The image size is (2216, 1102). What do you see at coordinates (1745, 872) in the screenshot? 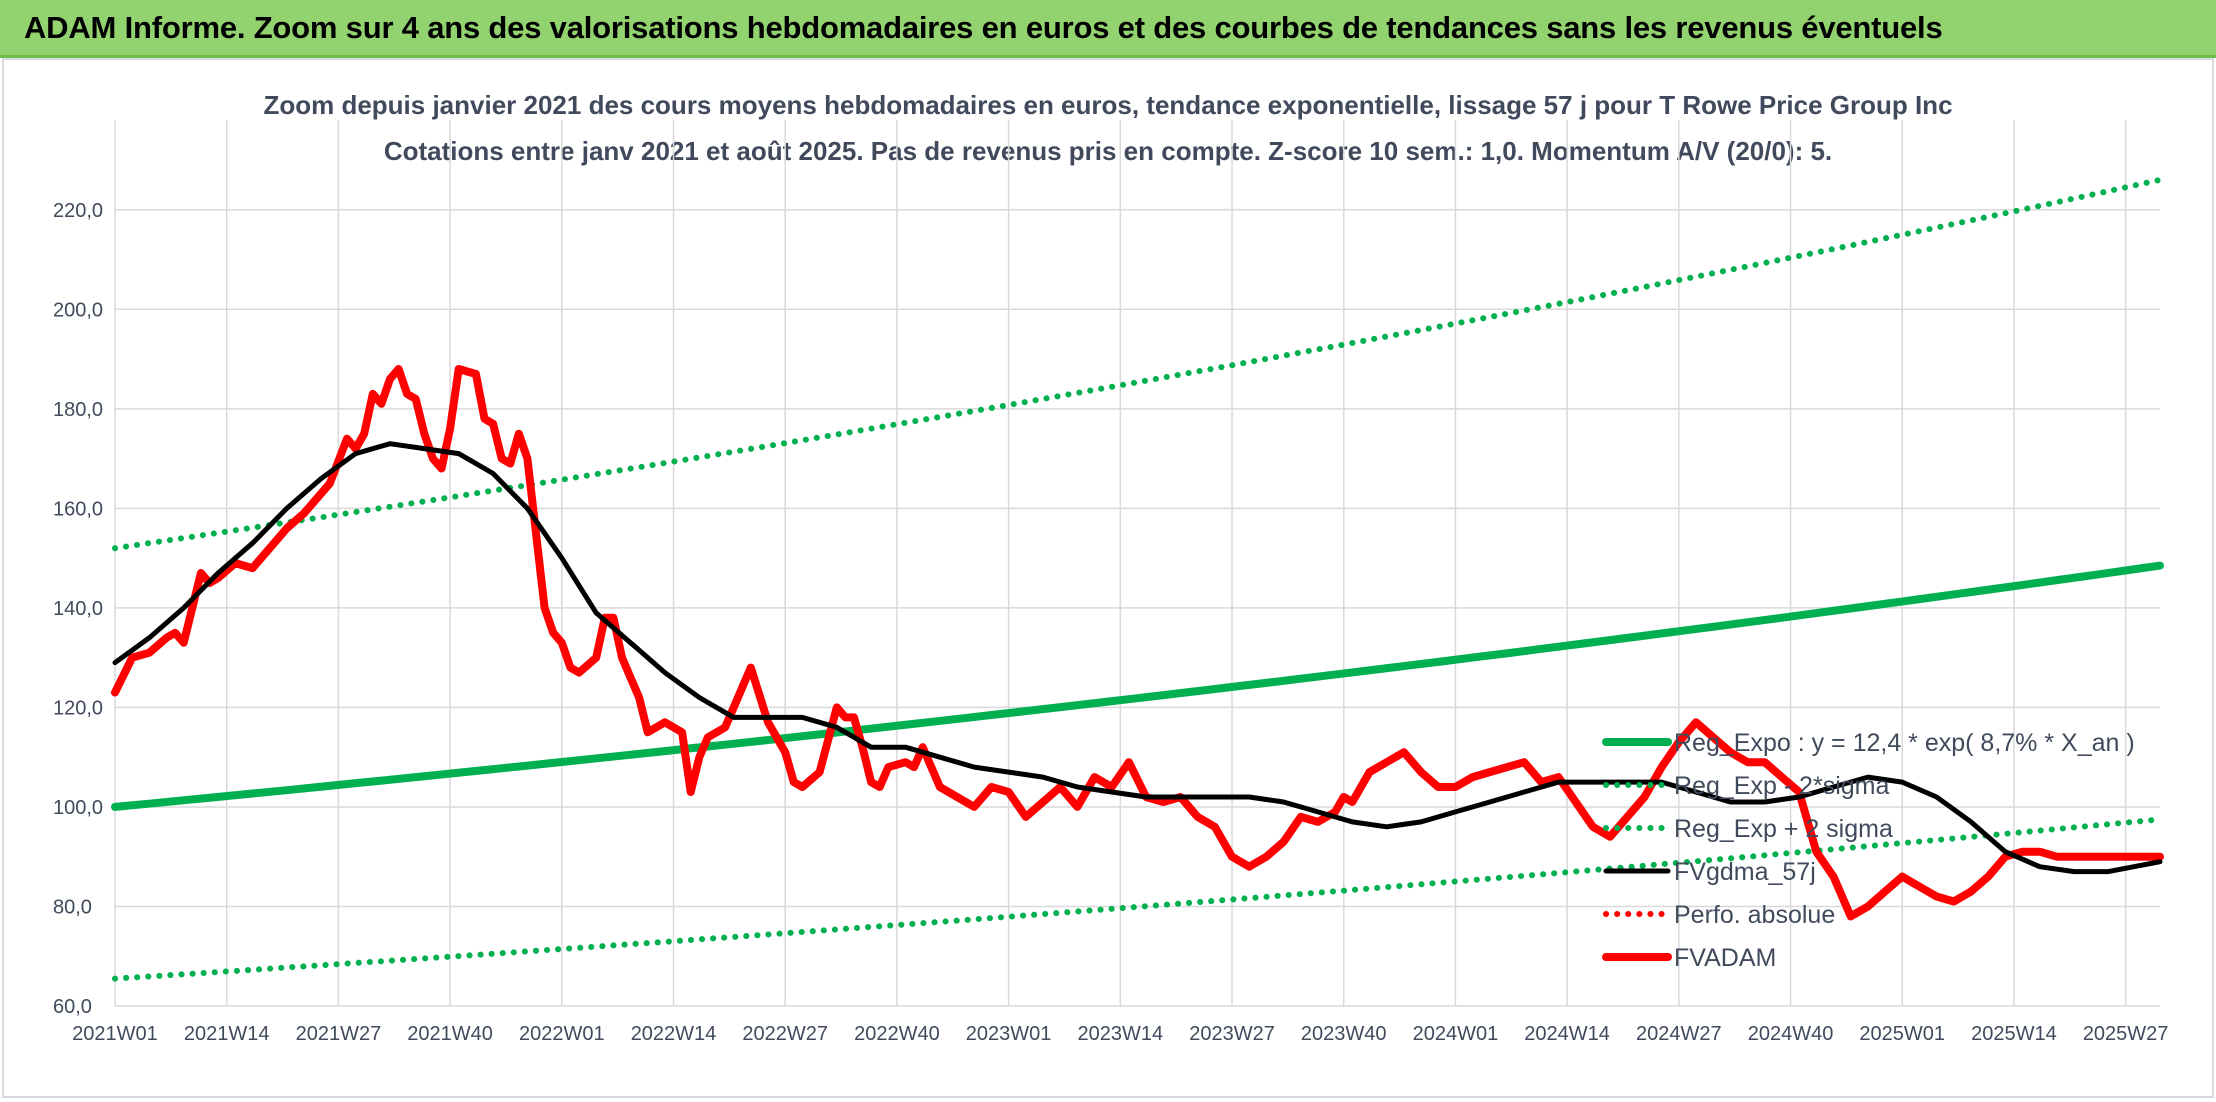
I see `legend-label: FVgdma_57j` at bounding box center [1745, 872].